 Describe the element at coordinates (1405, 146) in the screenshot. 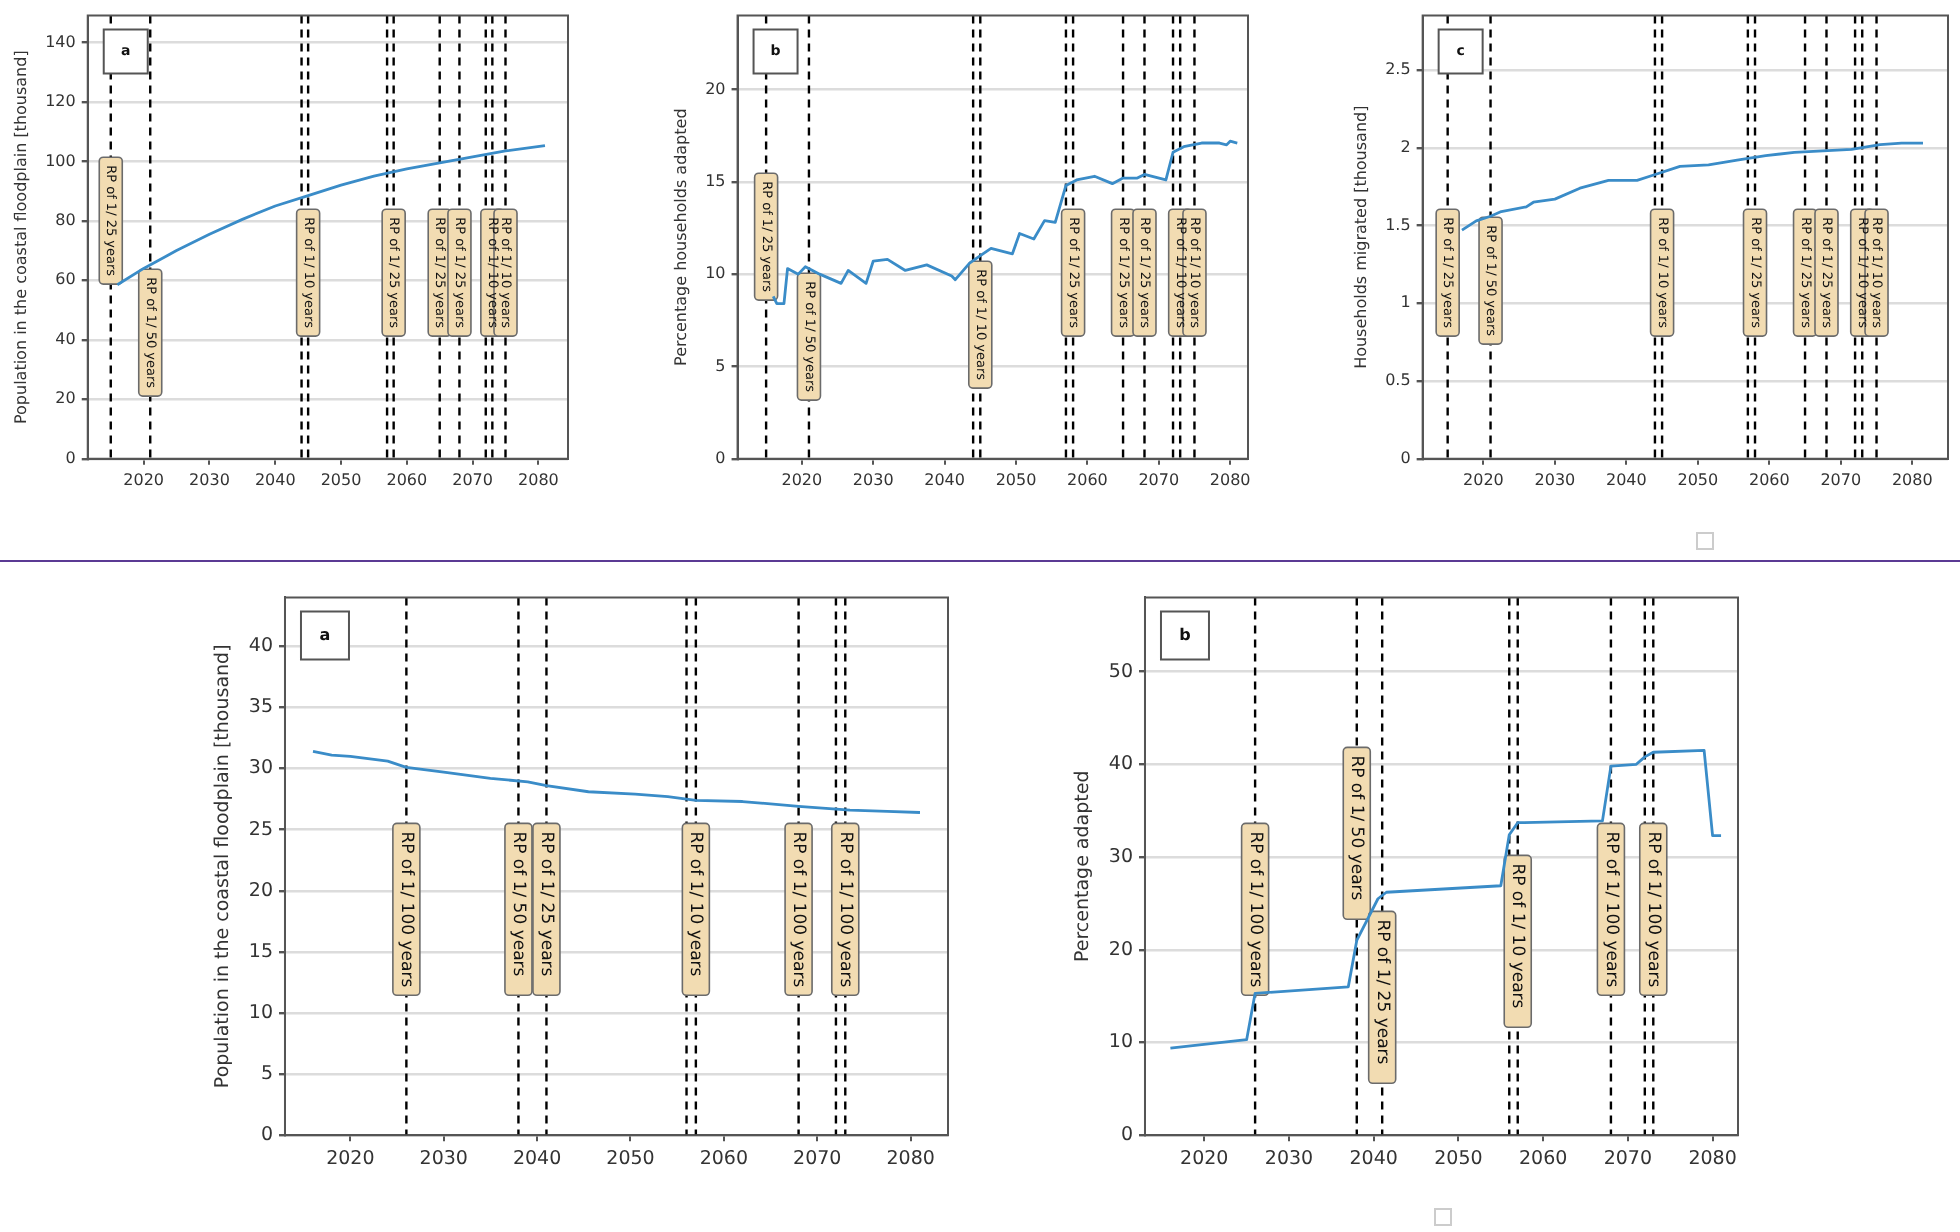

I see `y-tick-label: 2` at that location.